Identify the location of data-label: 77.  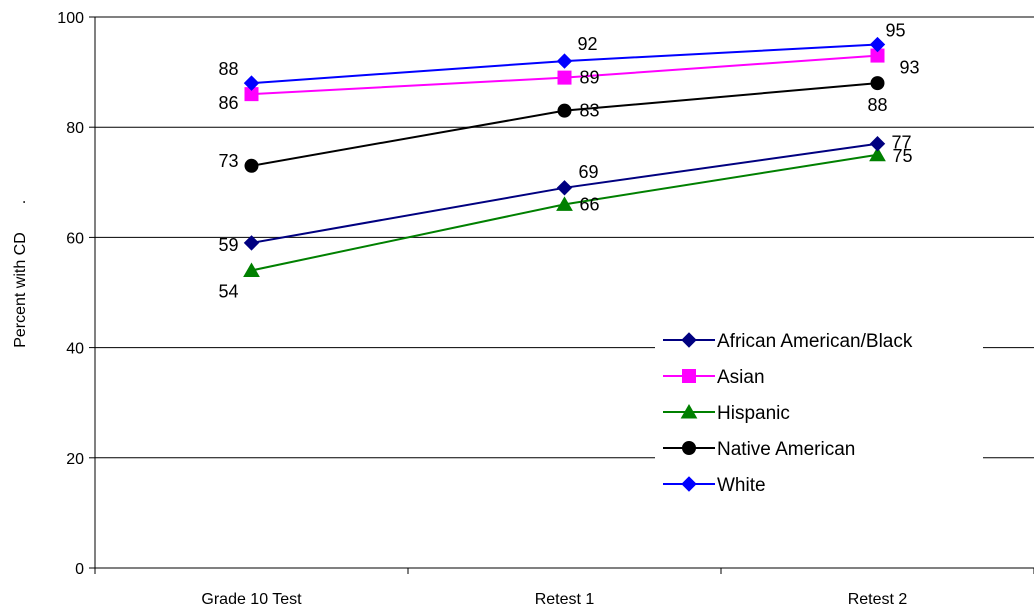
(902, 143).